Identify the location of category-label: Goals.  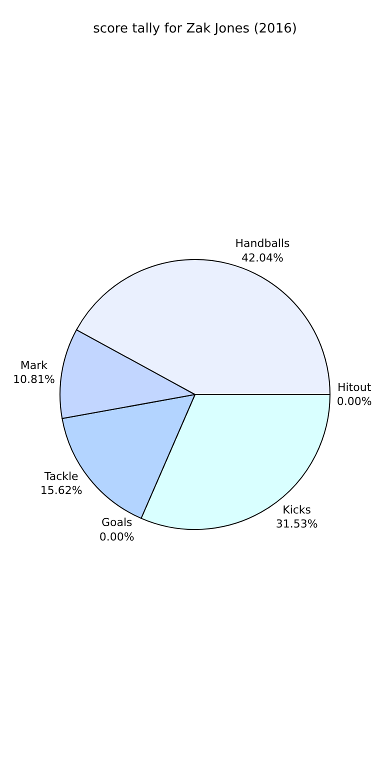
(116, 523).